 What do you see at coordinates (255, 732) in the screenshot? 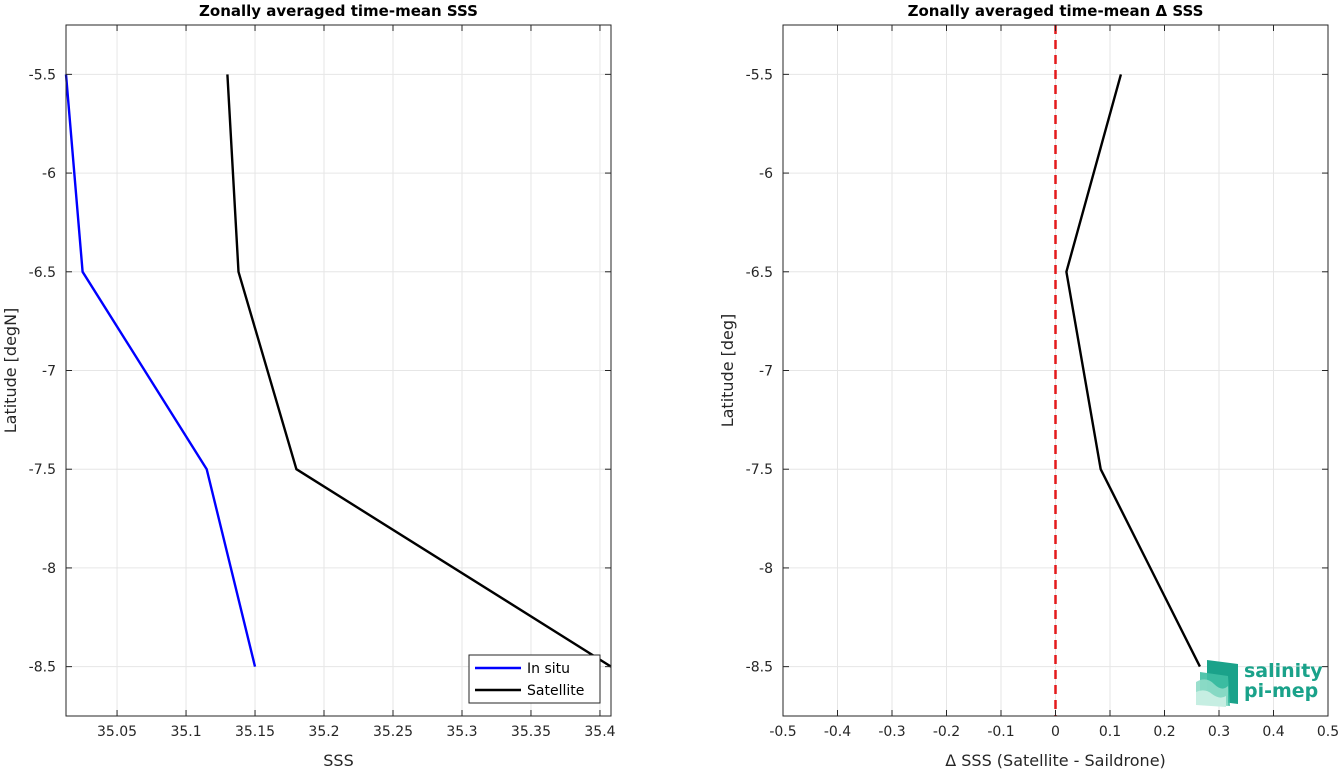
I see `x-tick-label: 35.15` at bounding box center [255, 732].